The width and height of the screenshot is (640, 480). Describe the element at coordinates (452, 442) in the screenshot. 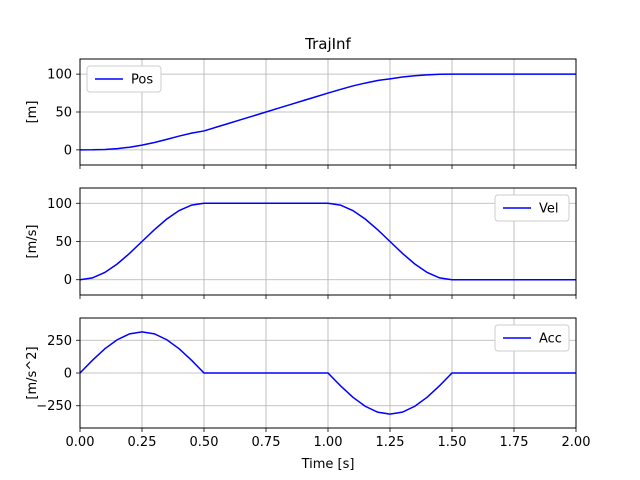

I see `x-tick-label: 1.50` at that location.